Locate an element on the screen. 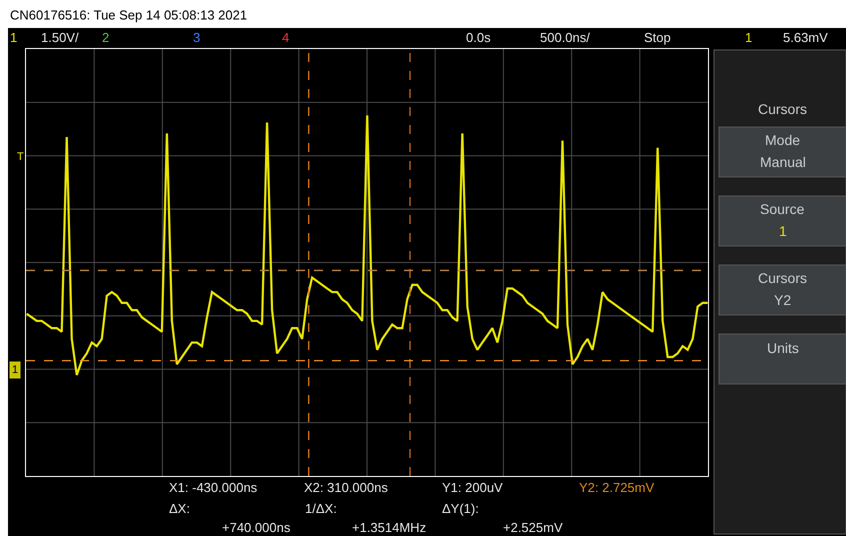  text: 2 is located at coordinates (106, 37).